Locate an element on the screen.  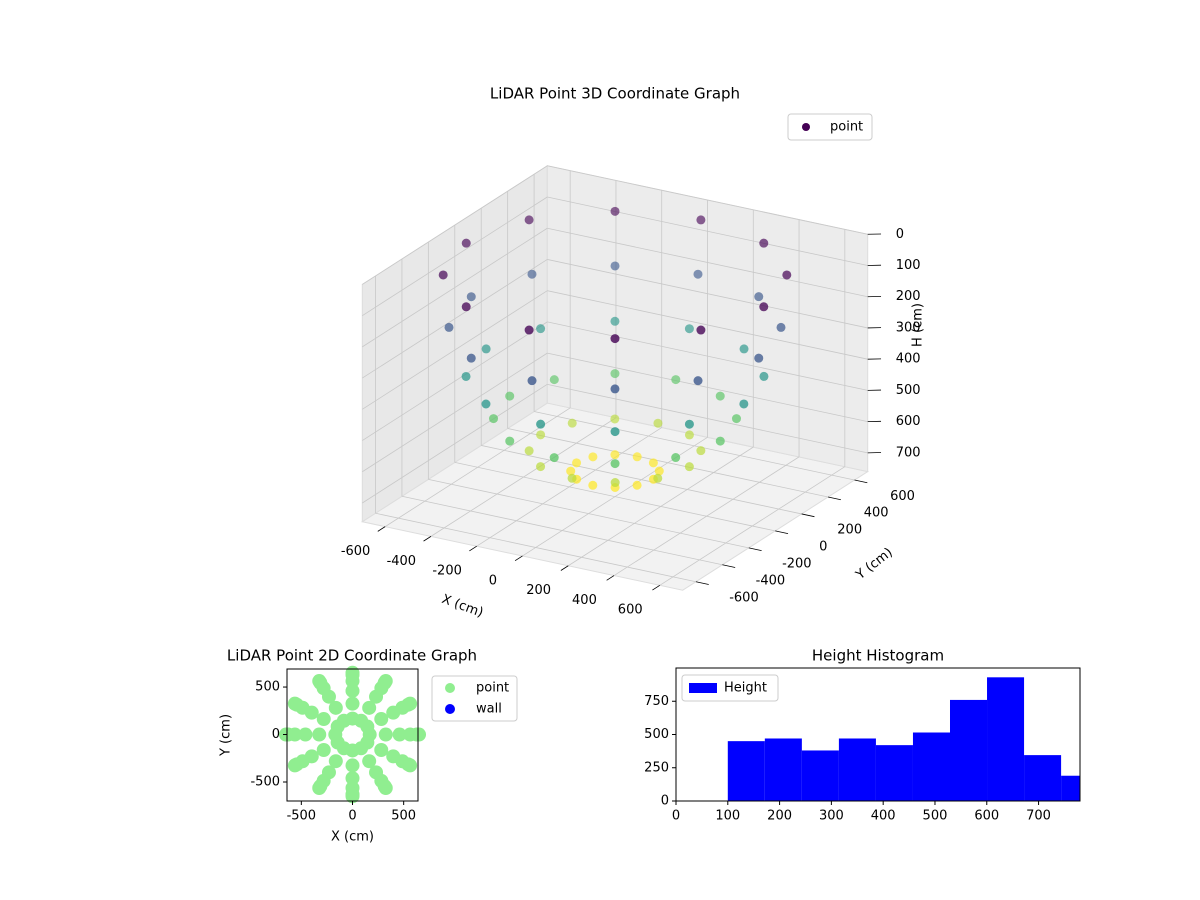
z-tick-label: 300 is located at coordinates (908, 327).